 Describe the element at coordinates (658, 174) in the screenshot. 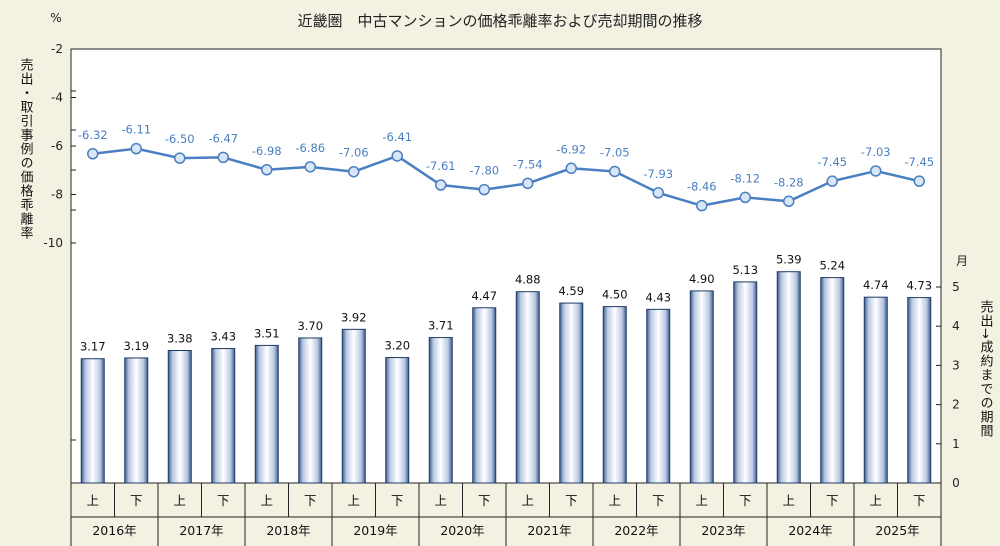

I see `line-value-label: -7.93` at that location.